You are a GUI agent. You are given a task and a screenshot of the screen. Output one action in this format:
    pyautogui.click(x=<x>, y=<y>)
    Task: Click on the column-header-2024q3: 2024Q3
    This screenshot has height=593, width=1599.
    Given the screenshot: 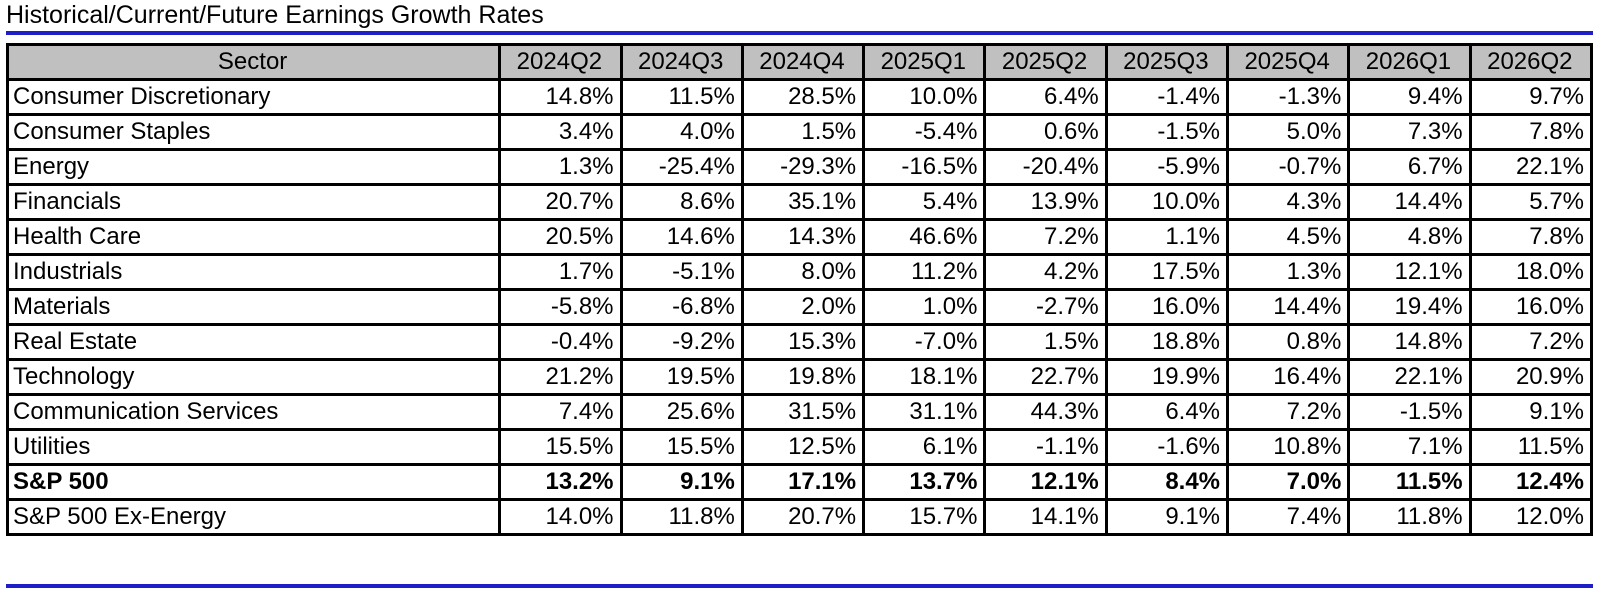 What is the action you would take?
    pyautogui.click(x=681, y=62)
    